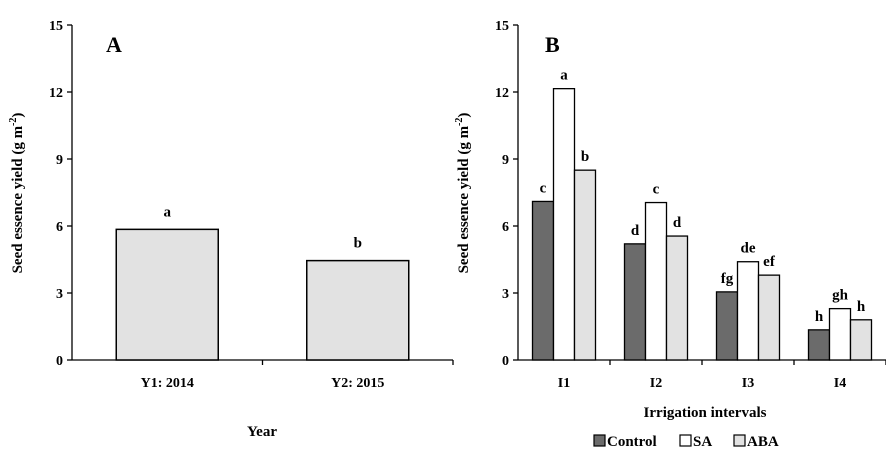 Image resolution: width=886 pixels, height=454 pixels. Describe the element at coordinates (552, 44) in the screenshot. I see `panel-b-label: B` at that location.